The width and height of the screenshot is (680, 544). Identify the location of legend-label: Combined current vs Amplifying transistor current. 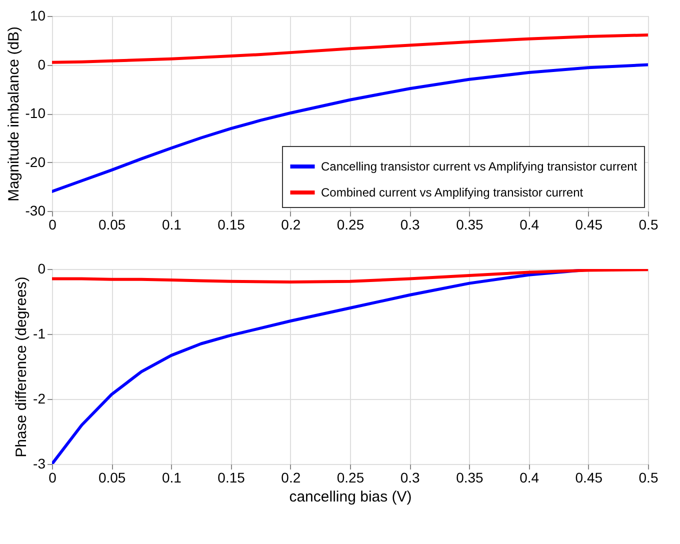
(452, 193).